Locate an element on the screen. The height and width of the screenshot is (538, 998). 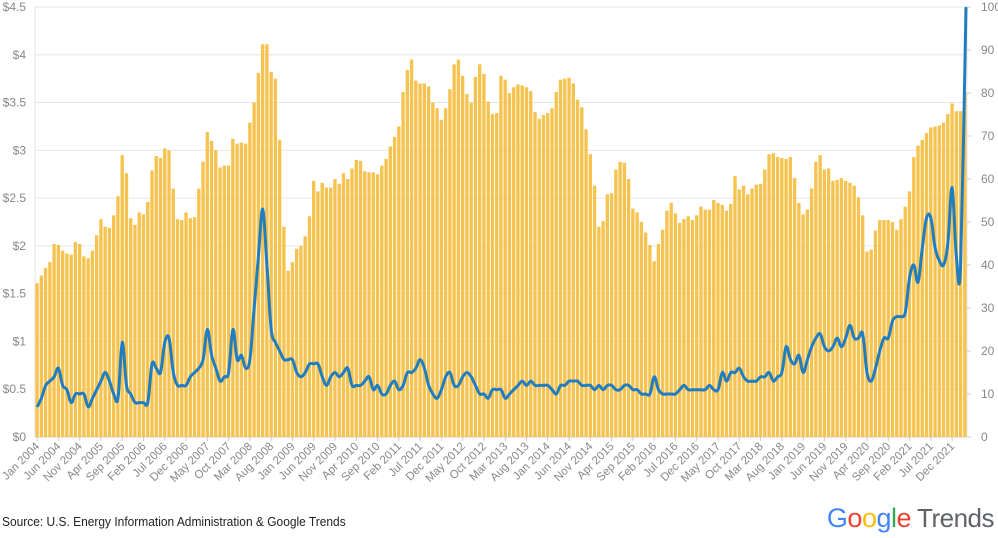
right-axis-tick-label: 20 is located at coordinates (988, 351).